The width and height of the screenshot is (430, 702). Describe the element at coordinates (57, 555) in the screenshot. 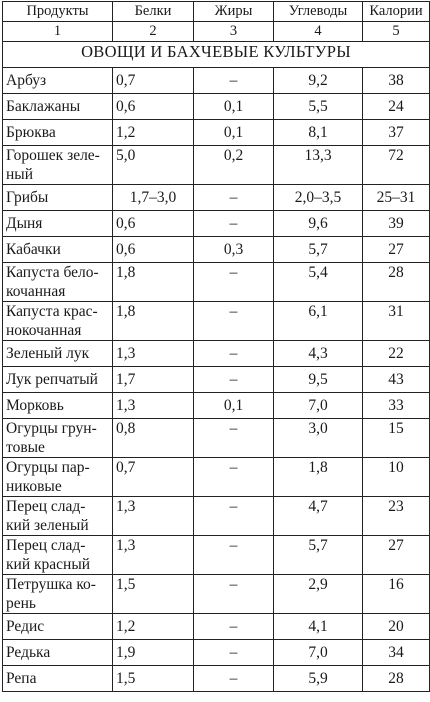

I see `product-name: Перец слад-кий красный` at that location.